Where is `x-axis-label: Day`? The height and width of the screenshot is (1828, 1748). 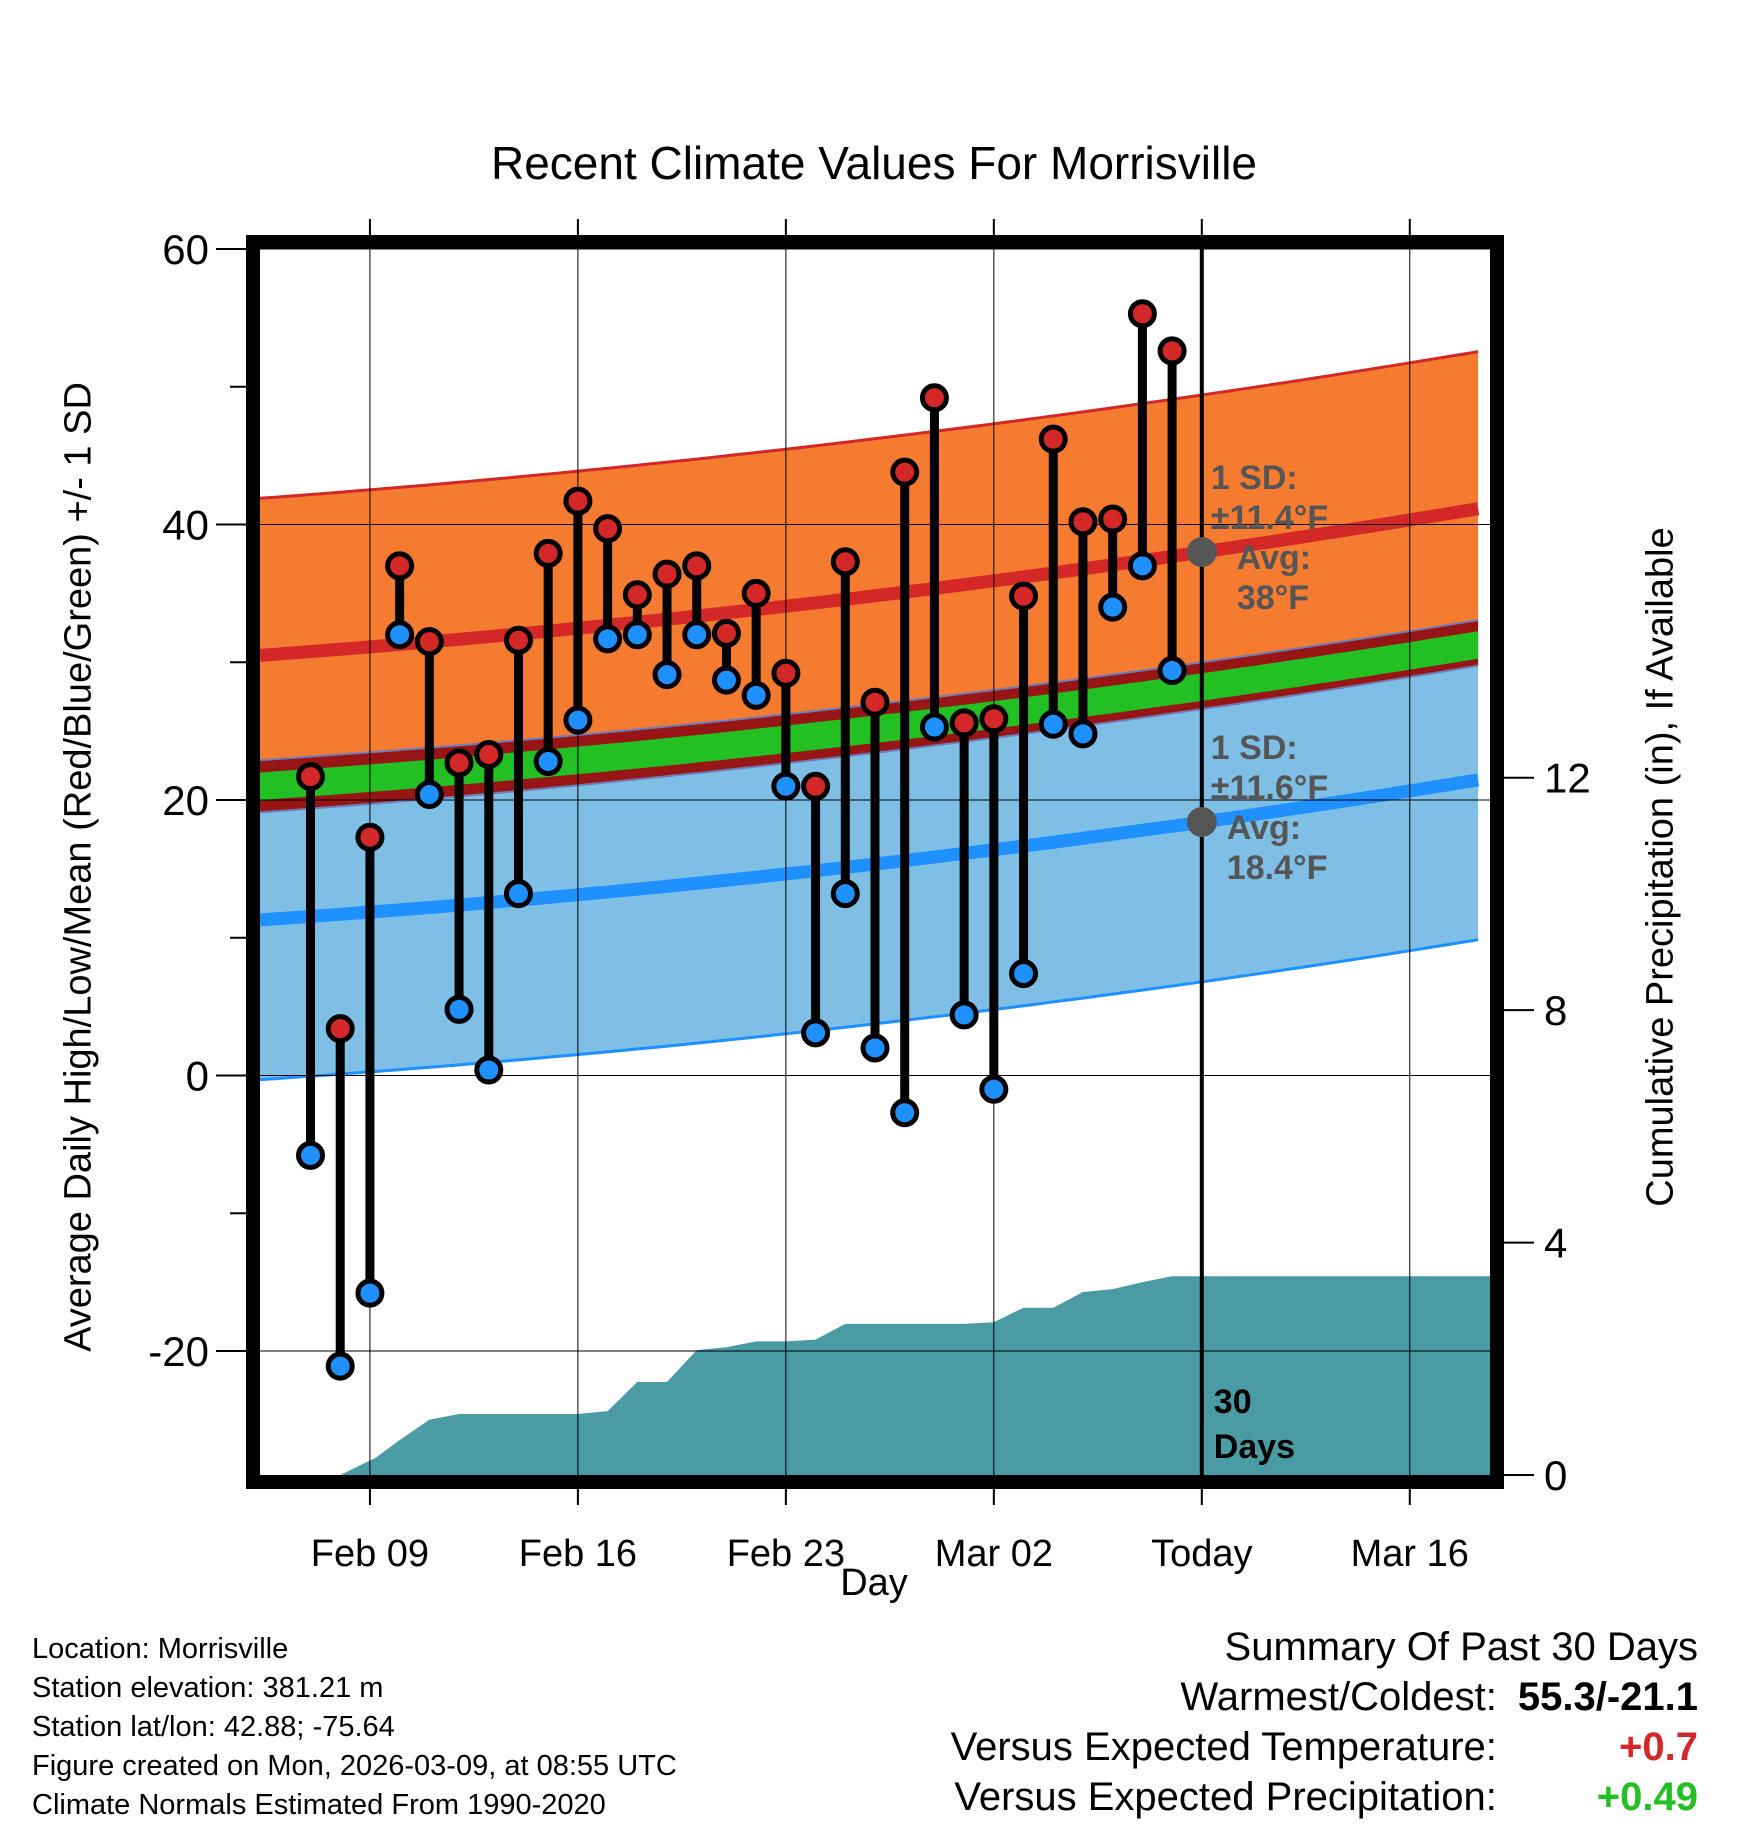 x-axis-label: Day is located at coordinates (874, 1583).